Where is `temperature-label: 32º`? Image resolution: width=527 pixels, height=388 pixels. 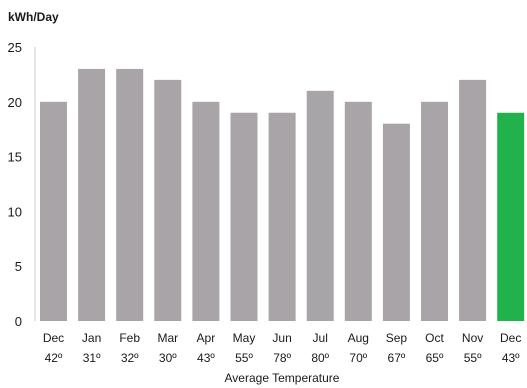
temperature-label: 32º is located at coordinates (130, 358).